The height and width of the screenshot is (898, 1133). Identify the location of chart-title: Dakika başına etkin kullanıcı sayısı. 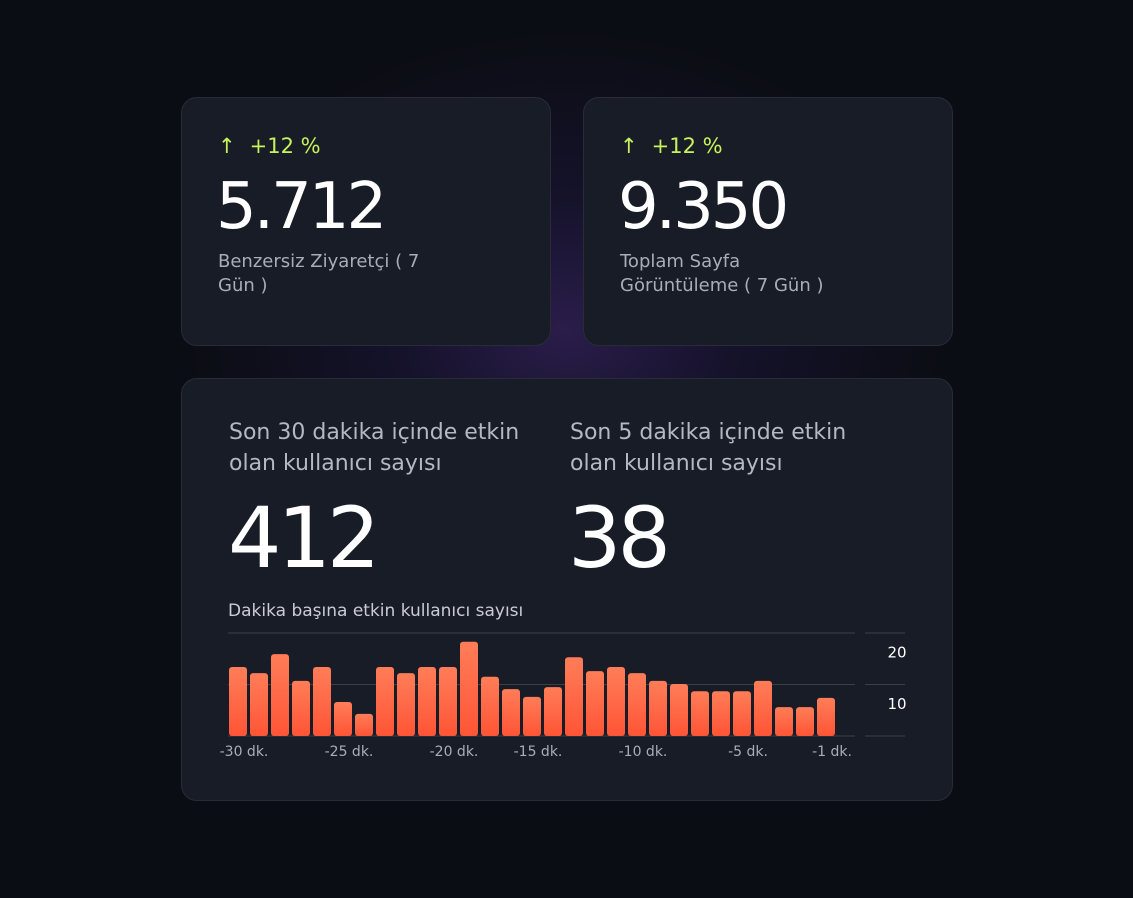
(375, 611).